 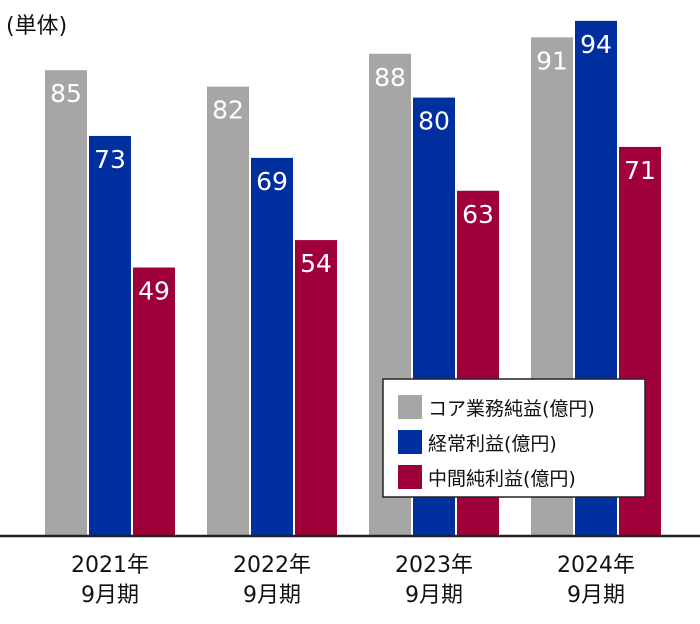 I want to click on x-tick-label-4-2: 9月期, so click(x=596, y=595).